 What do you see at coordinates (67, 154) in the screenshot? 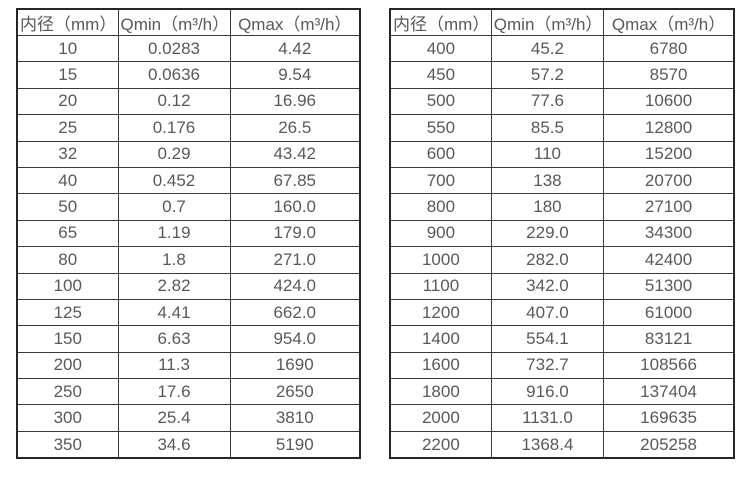
I see `table-cell: 32` at bounding box center [67, 154].